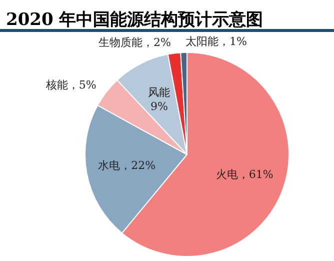 This screenshot has height=261, width=334. What do you see at coordinates (159, 92) in the screenshot?
I see `slice-label: 风能` at bounding box center [159, 92].